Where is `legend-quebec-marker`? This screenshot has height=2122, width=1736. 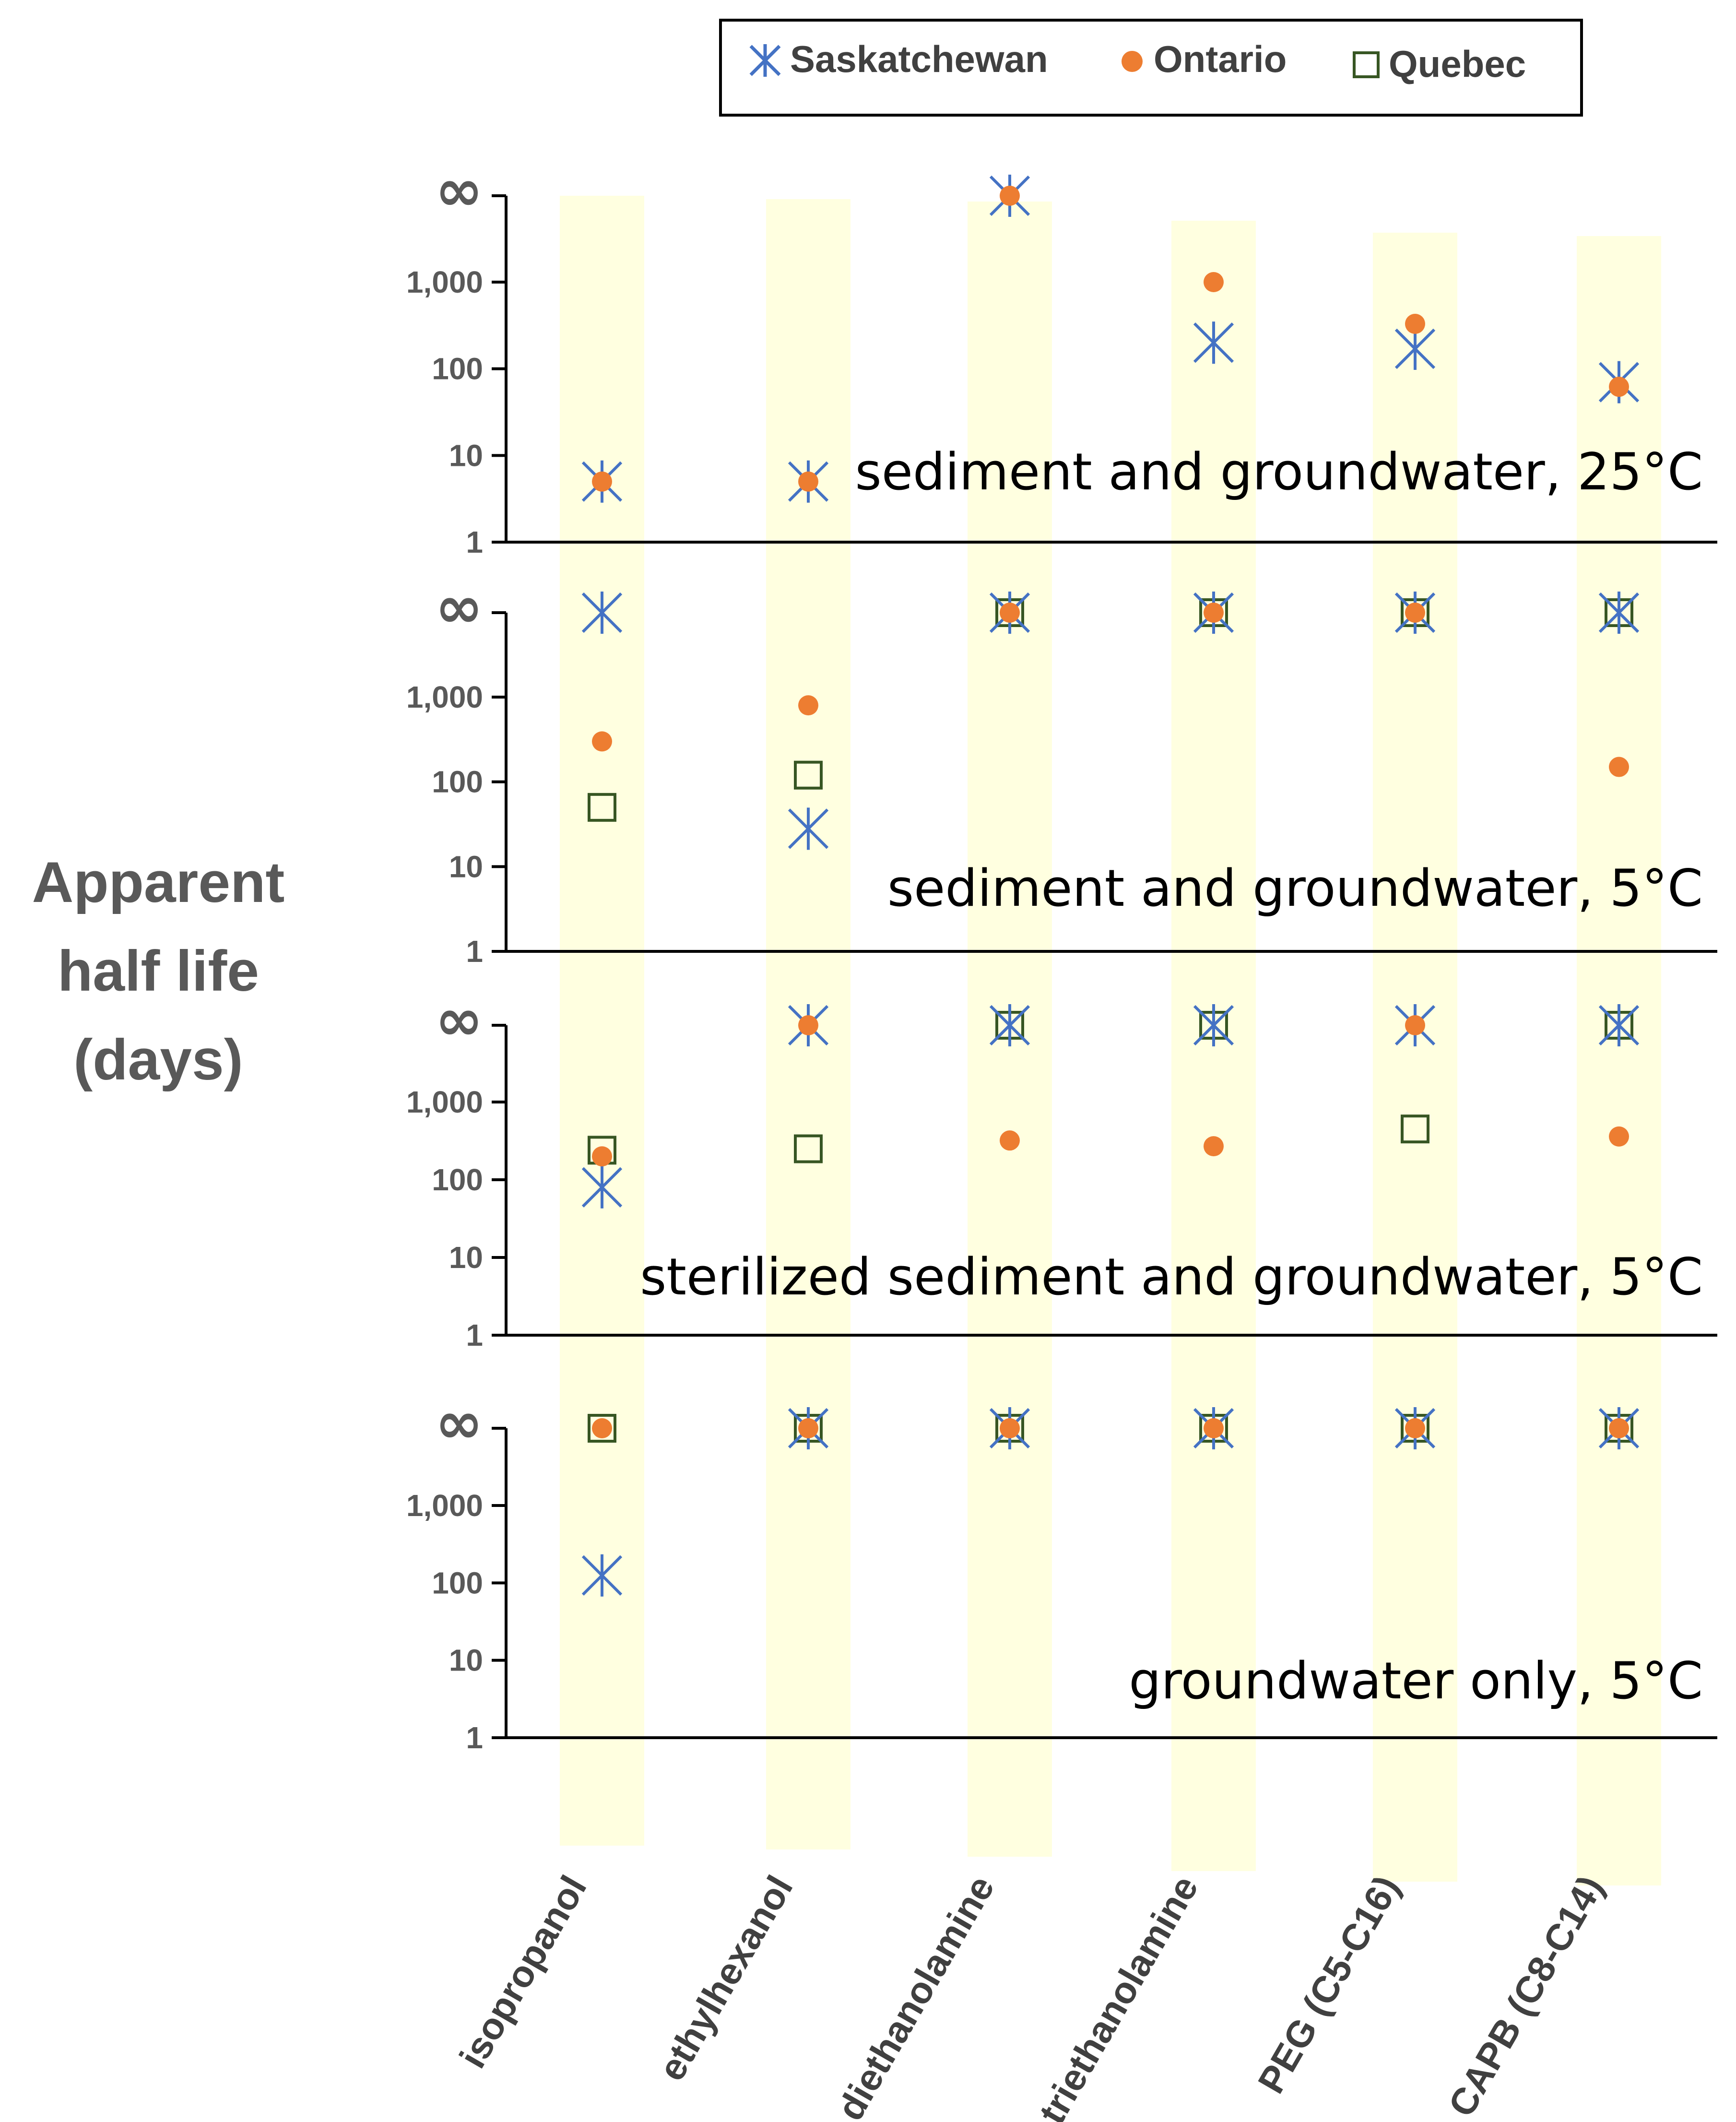
legend-quebec-marker is located at coordinates (1366, 64).